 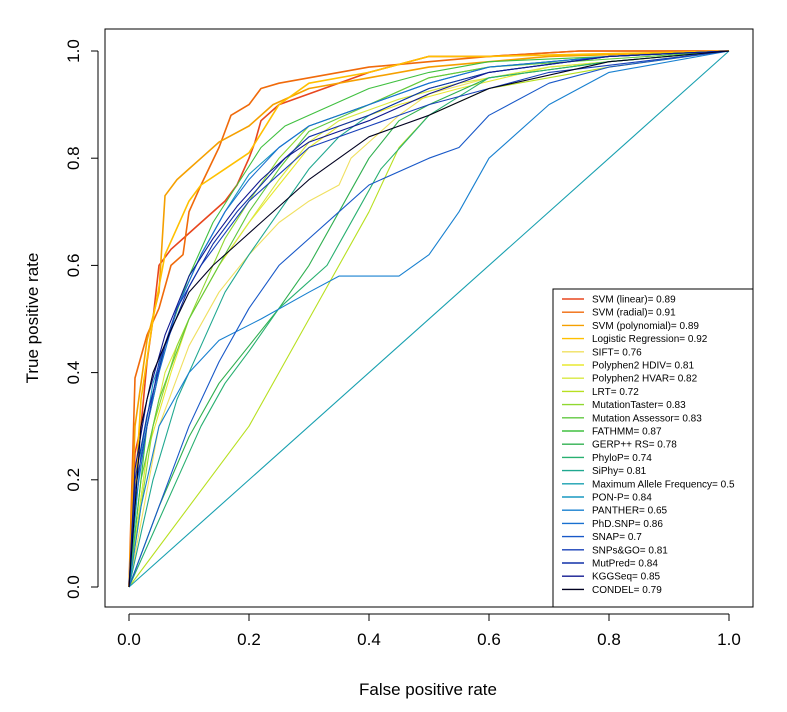 What do you see at coordinates (617, 352) in the screenshot?
I see `legend-entry: SIFT= 0.76` at bounding box center [617, 352].